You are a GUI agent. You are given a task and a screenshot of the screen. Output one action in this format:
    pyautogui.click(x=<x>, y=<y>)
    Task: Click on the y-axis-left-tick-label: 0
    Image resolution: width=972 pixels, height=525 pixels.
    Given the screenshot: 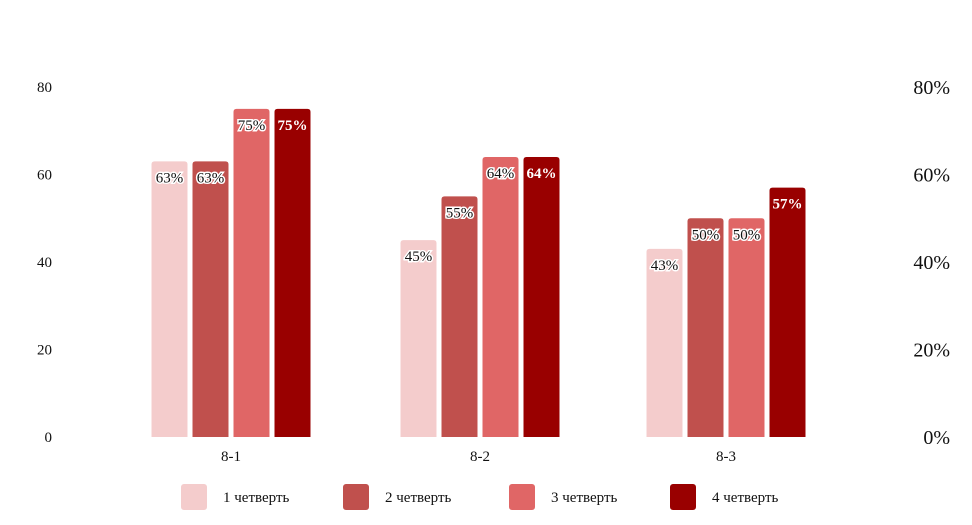 What is the action you would take?
    pyautogui.click(x=49, y=438)
    